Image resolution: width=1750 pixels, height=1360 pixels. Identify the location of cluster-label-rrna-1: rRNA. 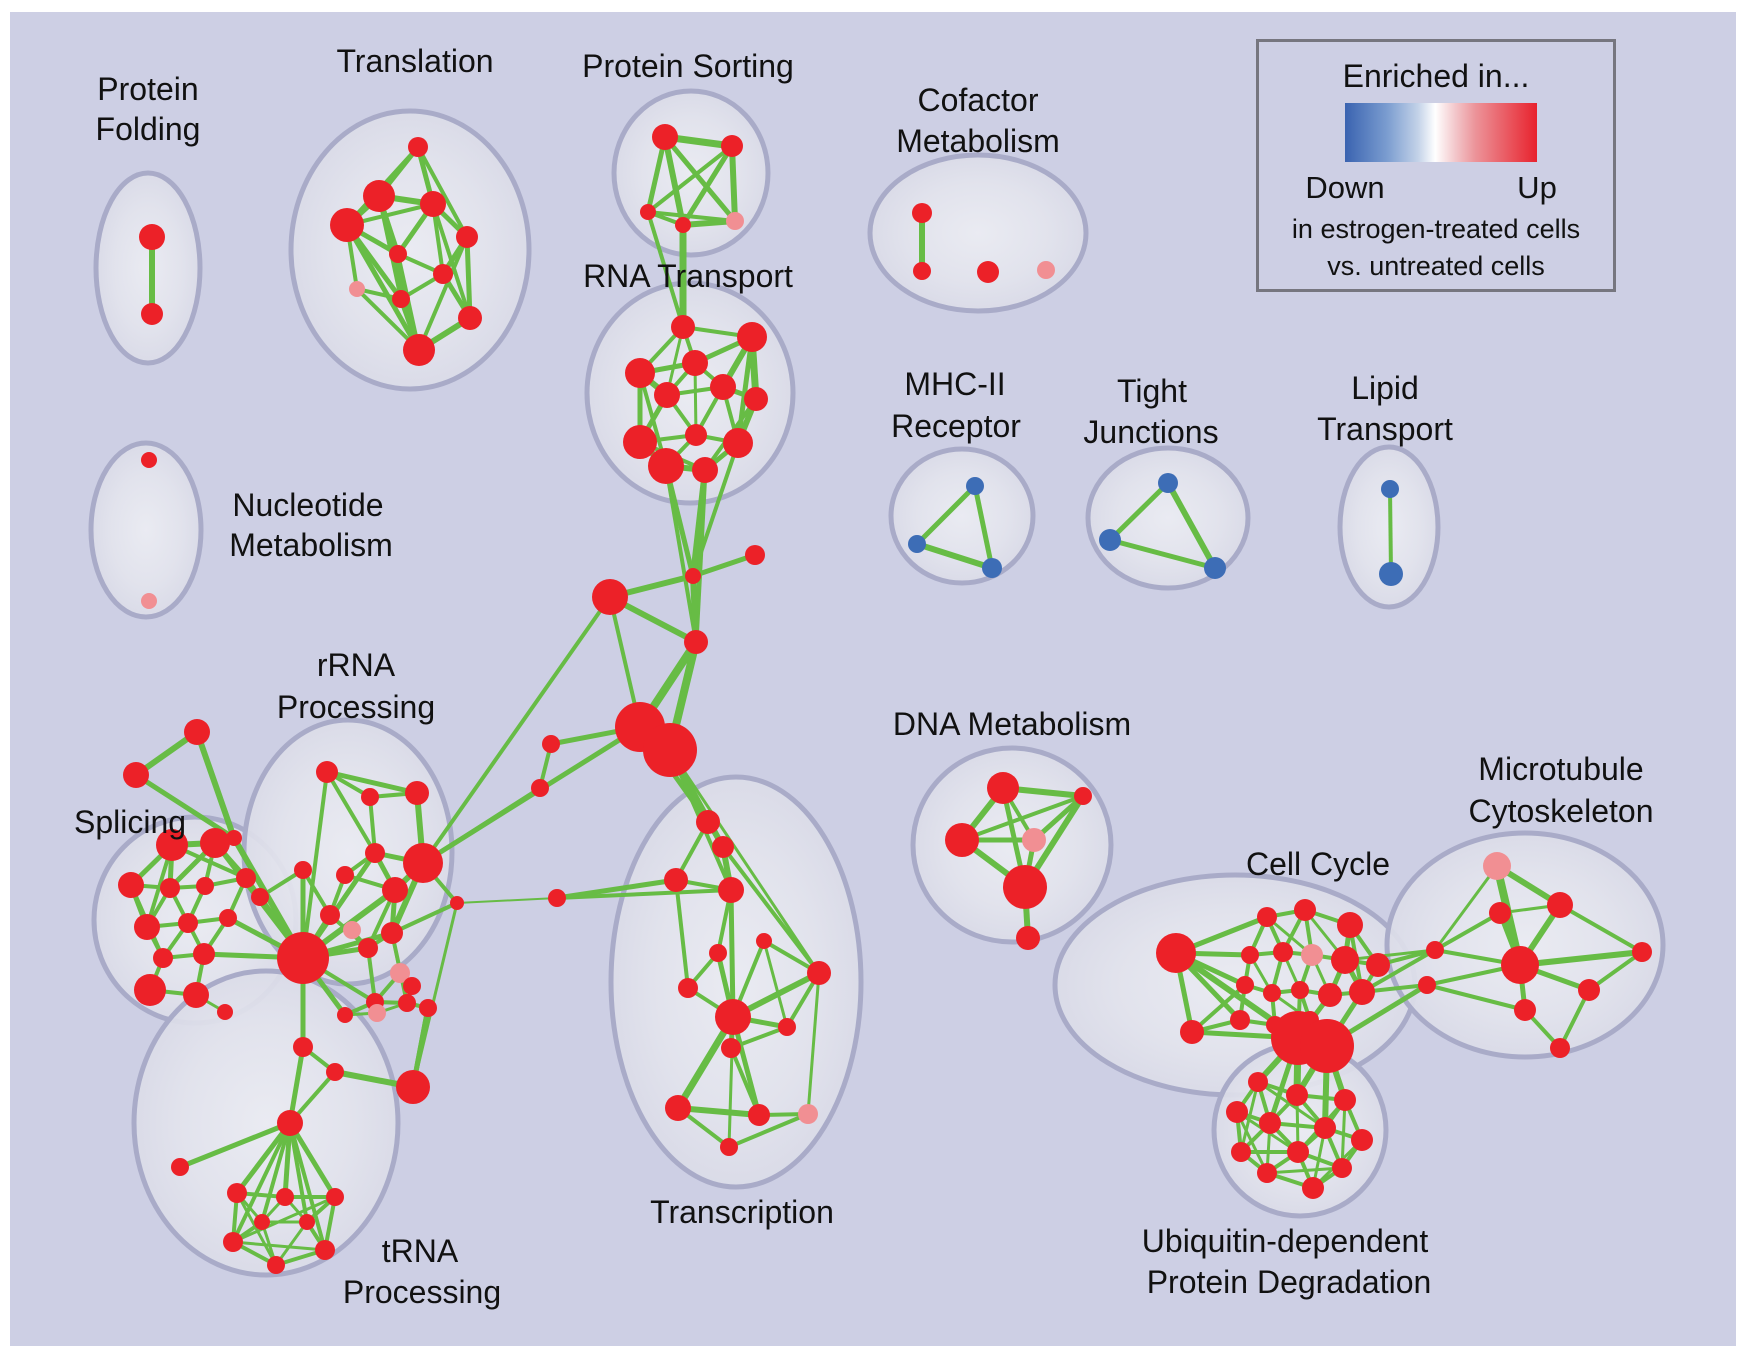
(356, 665).